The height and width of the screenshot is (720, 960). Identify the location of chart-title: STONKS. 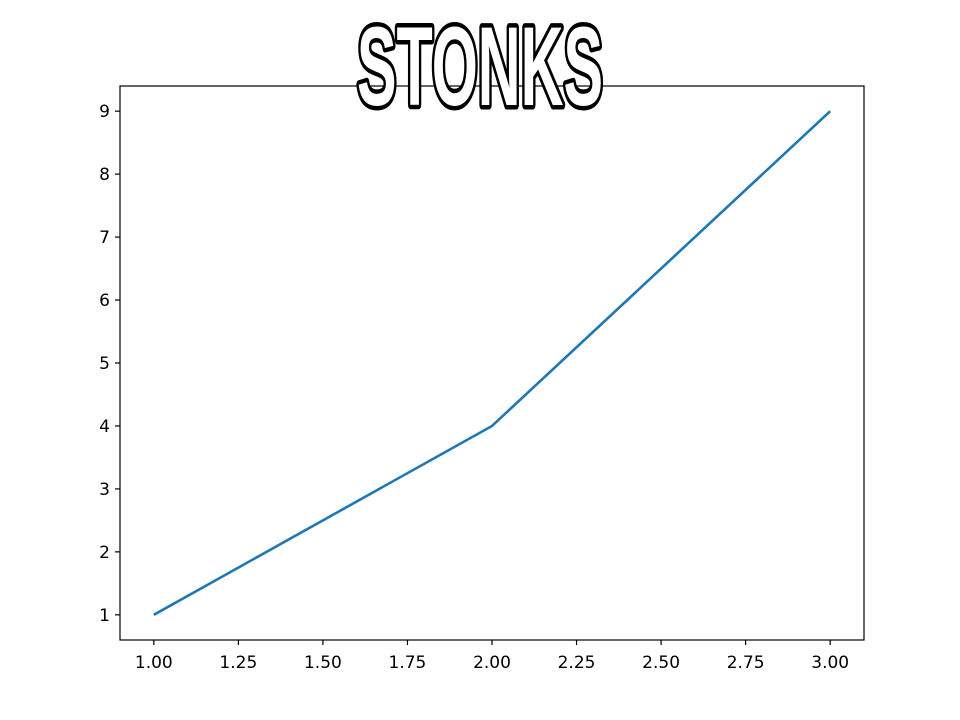
(480, 66).